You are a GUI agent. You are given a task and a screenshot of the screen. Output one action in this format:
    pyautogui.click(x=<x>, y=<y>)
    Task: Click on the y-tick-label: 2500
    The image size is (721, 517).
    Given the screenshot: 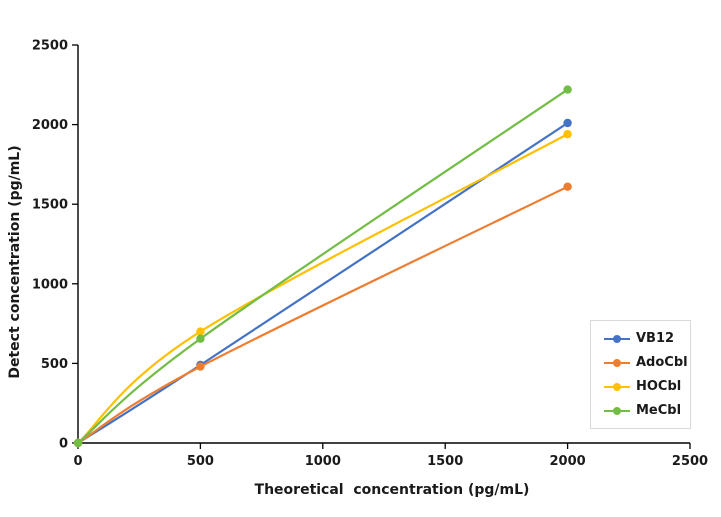 What is the action you would take?
    pyautogui.click(x=50, y=46)
    